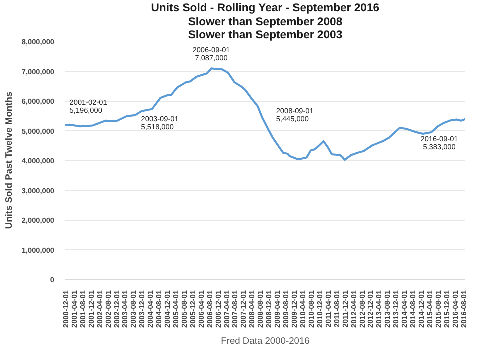  What do you see at coordinates (265, 29) in the screenshot?
I see `chart-subtitle: Slower than September 2008 Slower than September 2003` at bounding box center [265, 29].